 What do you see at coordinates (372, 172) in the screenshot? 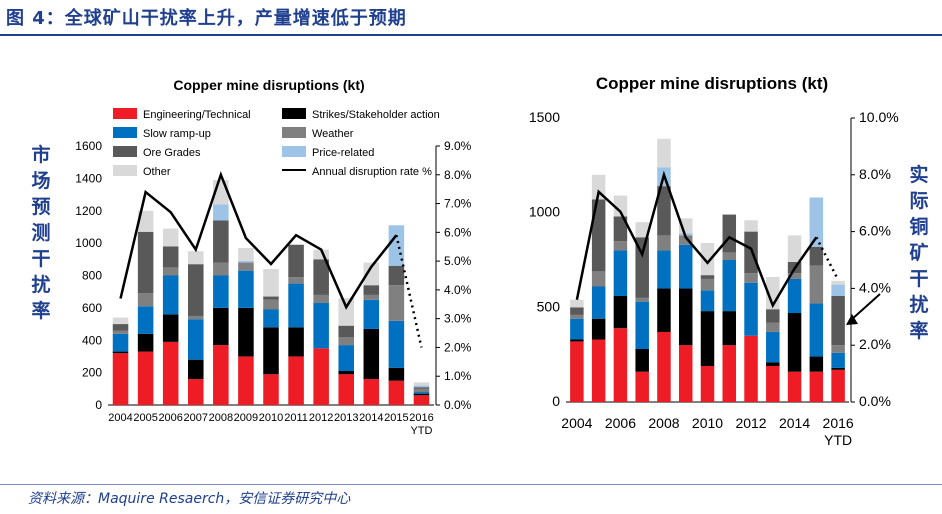
I see `c1-legend-label-line: Annual disruption rate %` at bounding box center [372, 172].